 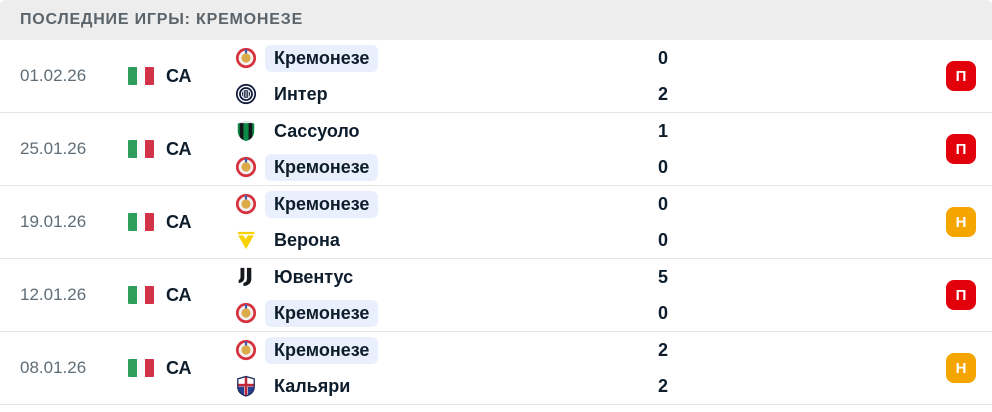 What do you see at coordinates (53, 75) in the screenshot?
I see `match-date: 01.02.26` at bounding box center [53, 75].